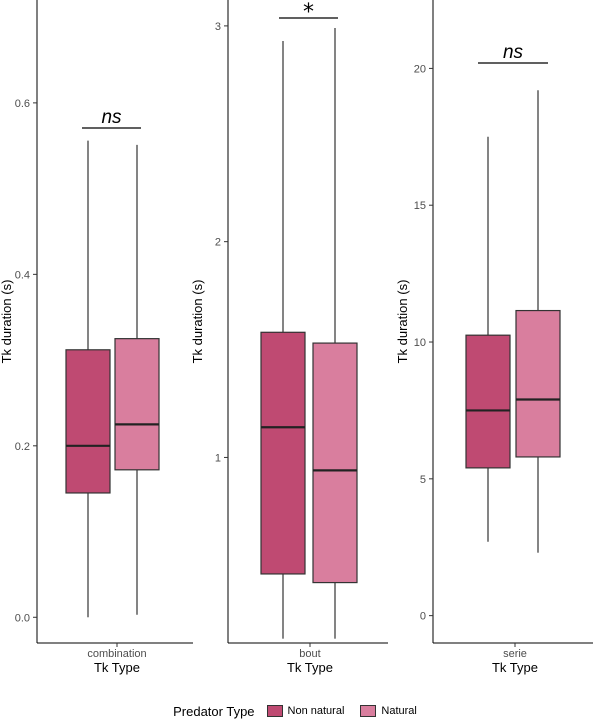 This screenshot has width=600, height=722. Describe the element at coordinates (274, 711) in the screenshot. I see `legend-key-non-natural` at that location.